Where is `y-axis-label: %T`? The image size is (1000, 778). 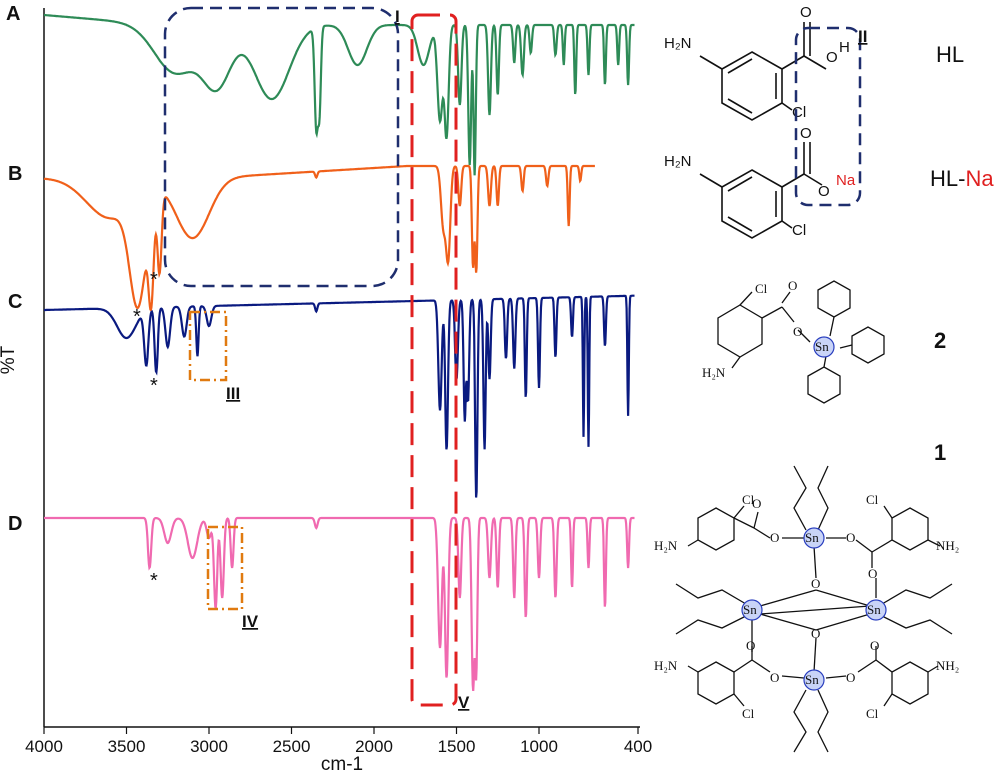
y-axis-label: %T is located at coordinates (9, 359).